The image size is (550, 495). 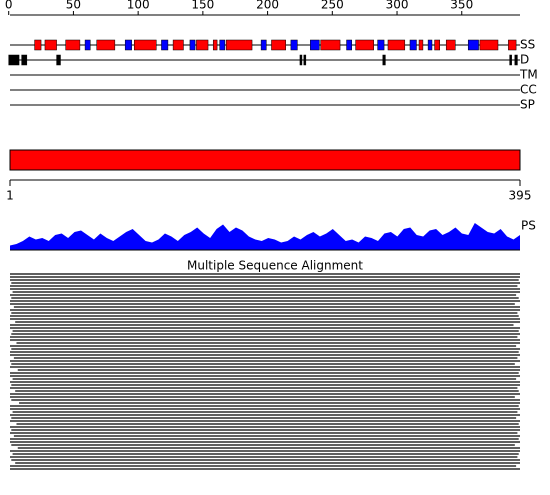 I want to click on start-label: 1, so click(x=10, y=196).